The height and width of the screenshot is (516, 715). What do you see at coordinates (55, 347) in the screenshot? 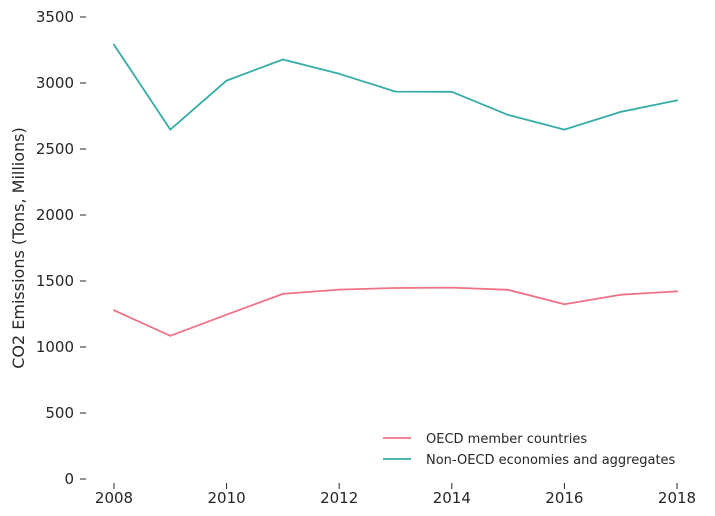
I see `y-tick-label: 1000` at bounding box center [55, 347].